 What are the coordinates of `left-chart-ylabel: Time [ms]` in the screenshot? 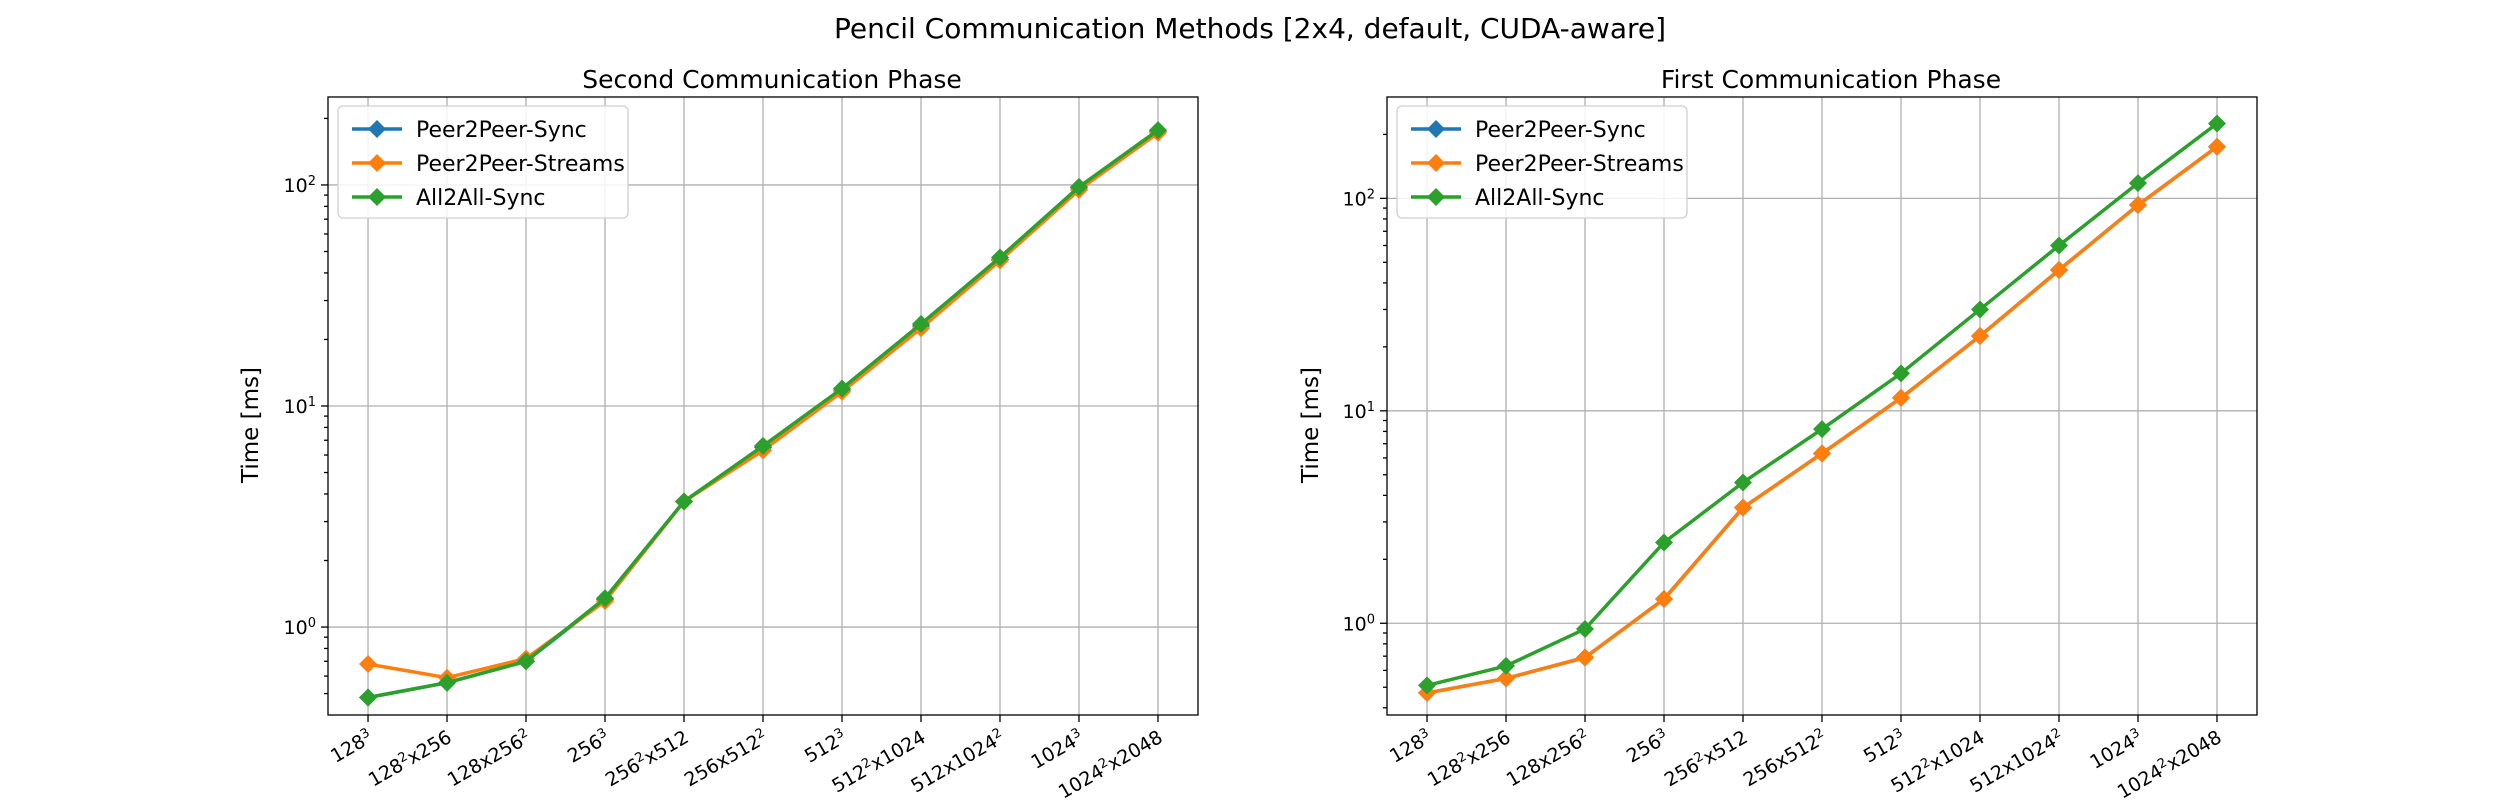 It's located at (251, 425).